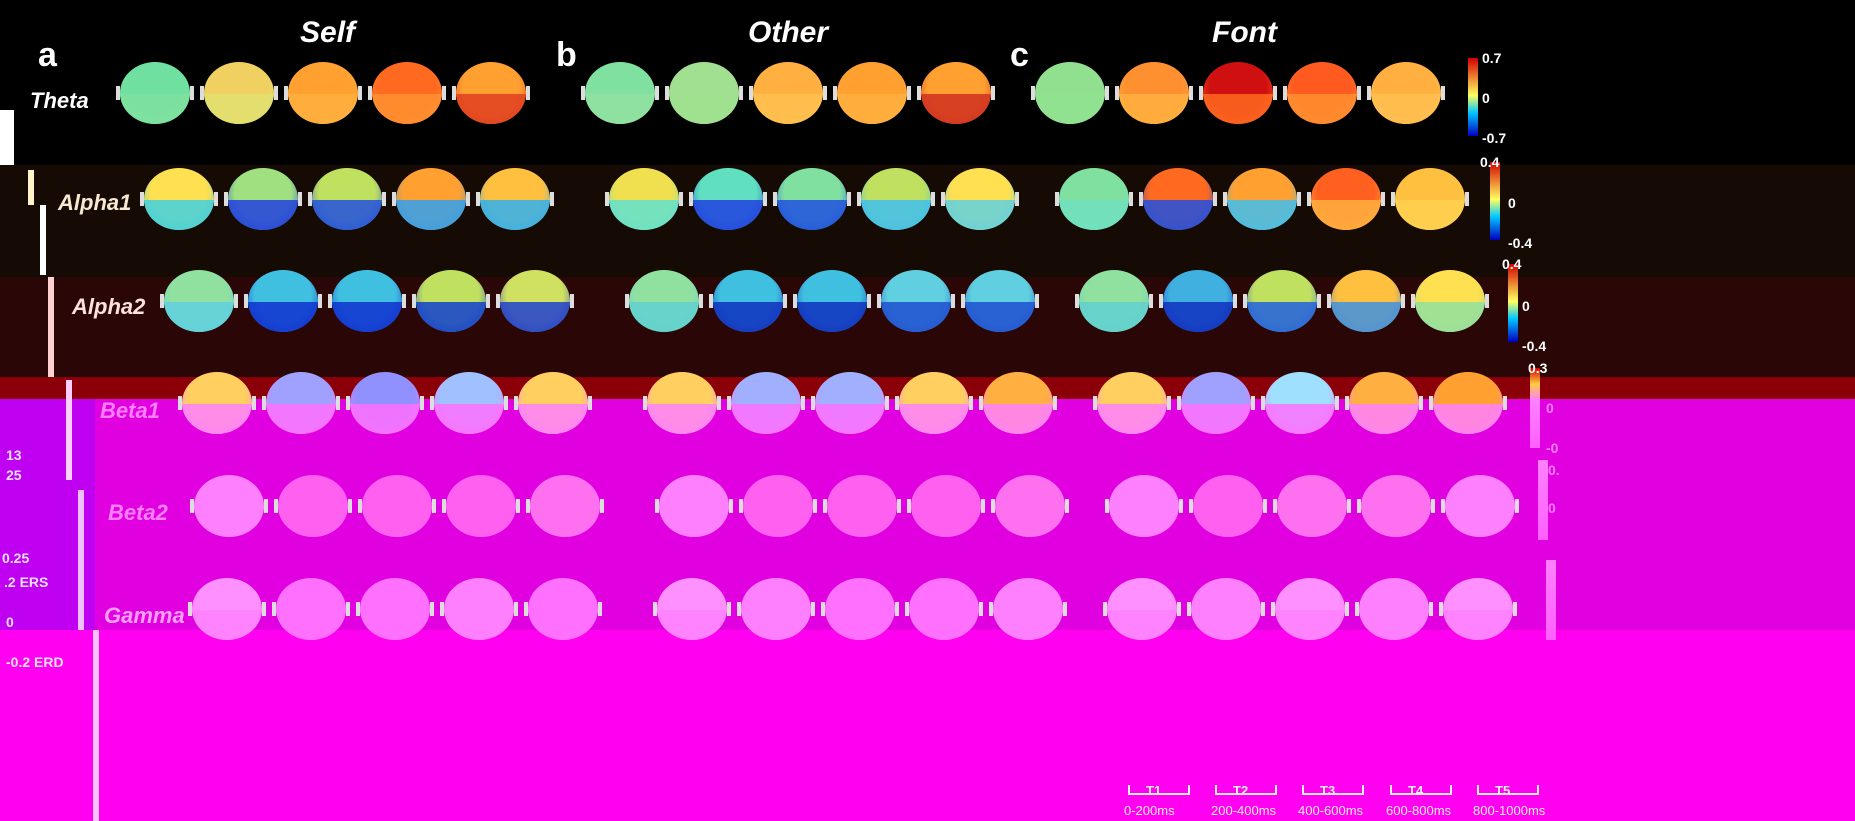 This screenshot has height=821, width=1855. Describe the element at coordinates (1114, 301) in the screenshot. I see `scalp-map-alpha2-font-t1` at that location.